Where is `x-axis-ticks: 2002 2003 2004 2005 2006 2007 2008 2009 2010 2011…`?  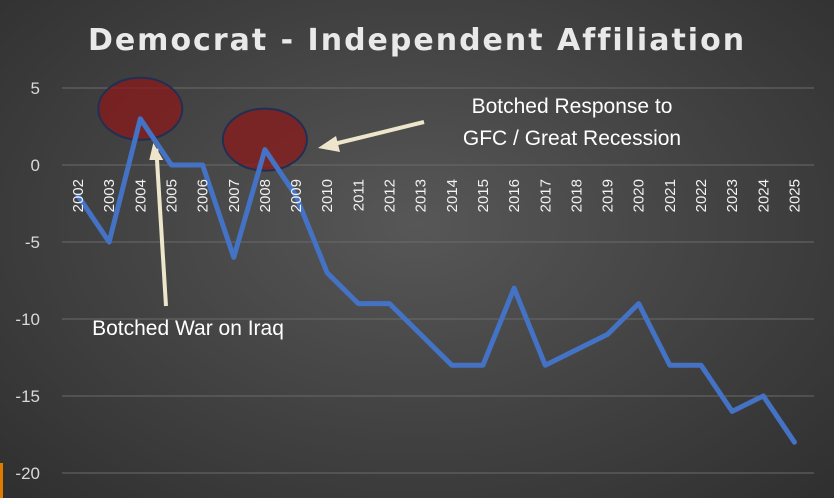 x-axis-ticks: 2002 2003 2004 2005 2006 2007 2008 2009 2010 2011… is located at coordinates (436, 195).